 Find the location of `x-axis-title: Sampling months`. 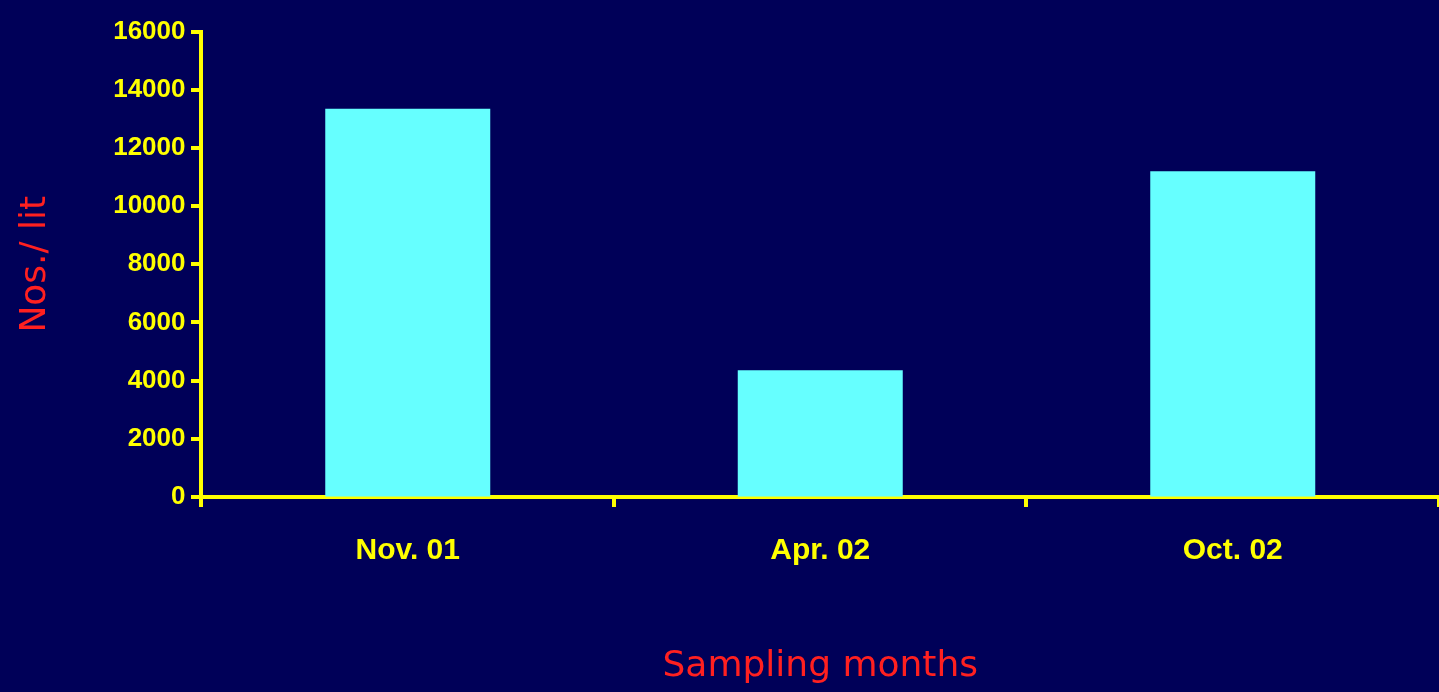

x-axis-title: Sampling months is located at coordinates (820, 663).